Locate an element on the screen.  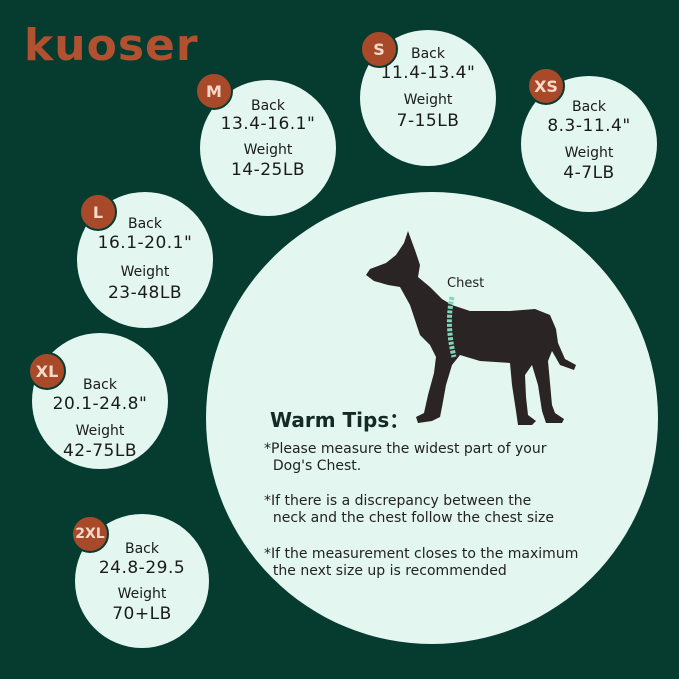
brand-logo: kuoser is located at coordinates (111, 45).